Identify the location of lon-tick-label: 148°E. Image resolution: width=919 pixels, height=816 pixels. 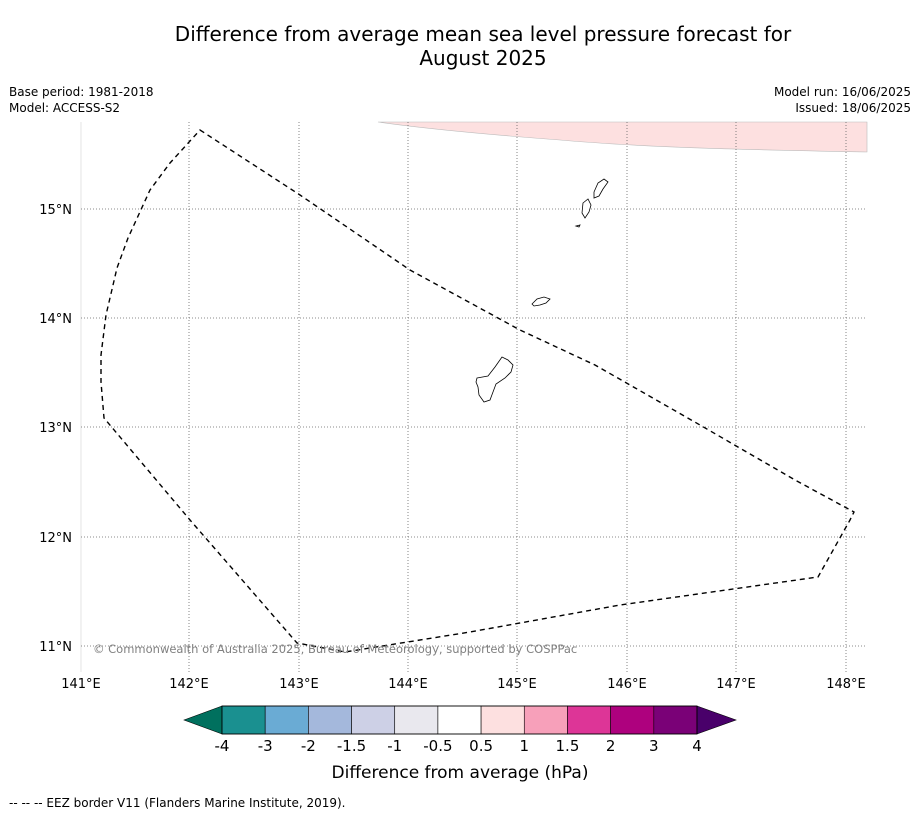
(846, 684).